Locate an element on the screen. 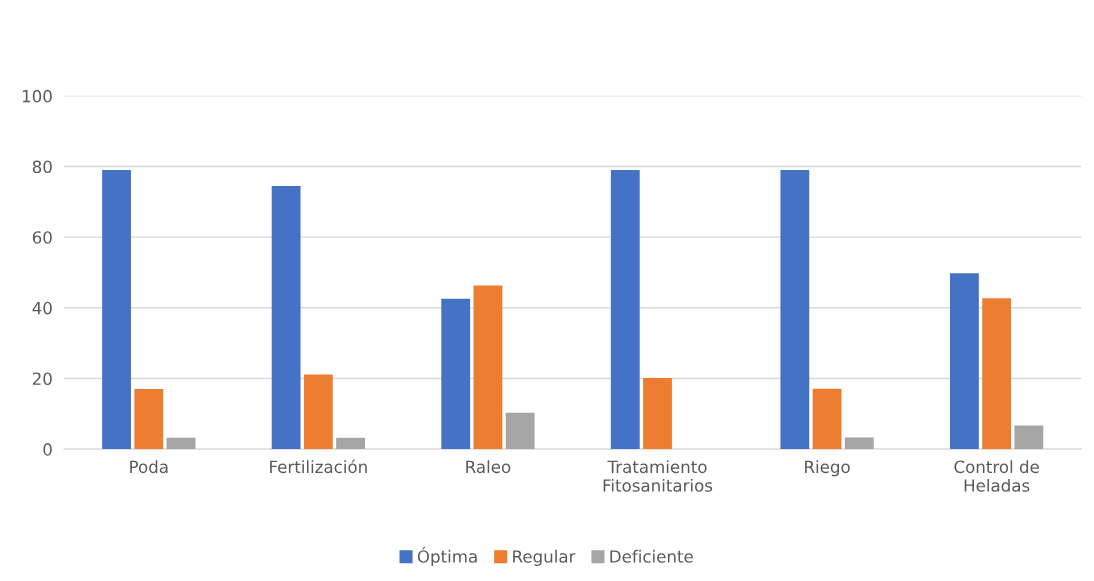 The width and height of the screenshot is (1094, 581). x-tick-label: Riego is located at coordinates (827, 468).